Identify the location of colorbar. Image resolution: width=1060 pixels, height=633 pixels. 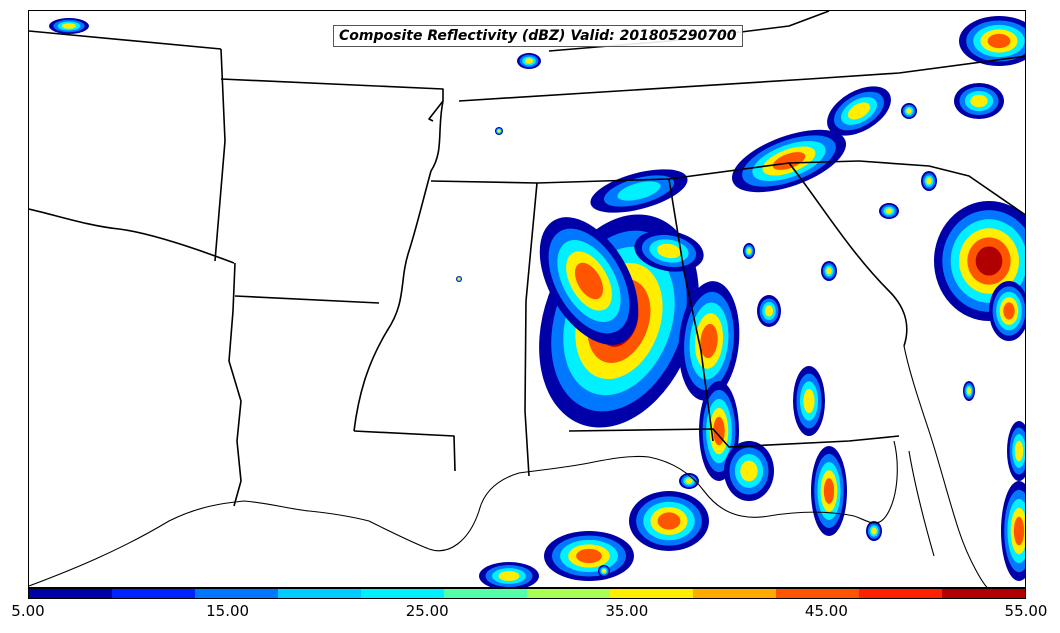
(527, 593).